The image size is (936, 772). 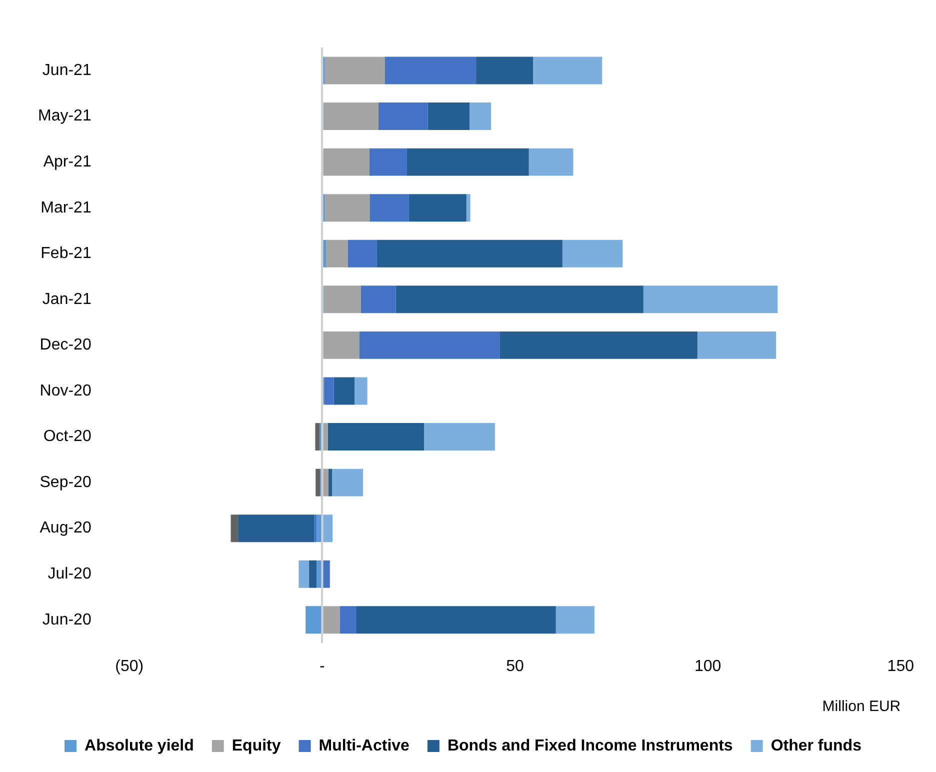 I want to click on y-tick-label: Nov-20, so click(x=66, y=391).